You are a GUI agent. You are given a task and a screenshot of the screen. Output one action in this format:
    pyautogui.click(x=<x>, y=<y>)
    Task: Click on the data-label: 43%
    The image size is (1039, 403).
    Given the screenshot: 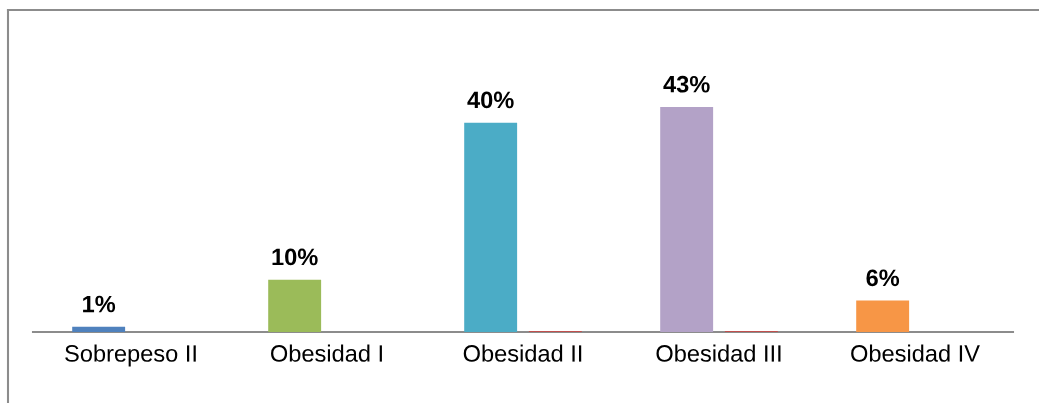 What is the action you would take?
    pyautogui.click(x=686, y=84)
    